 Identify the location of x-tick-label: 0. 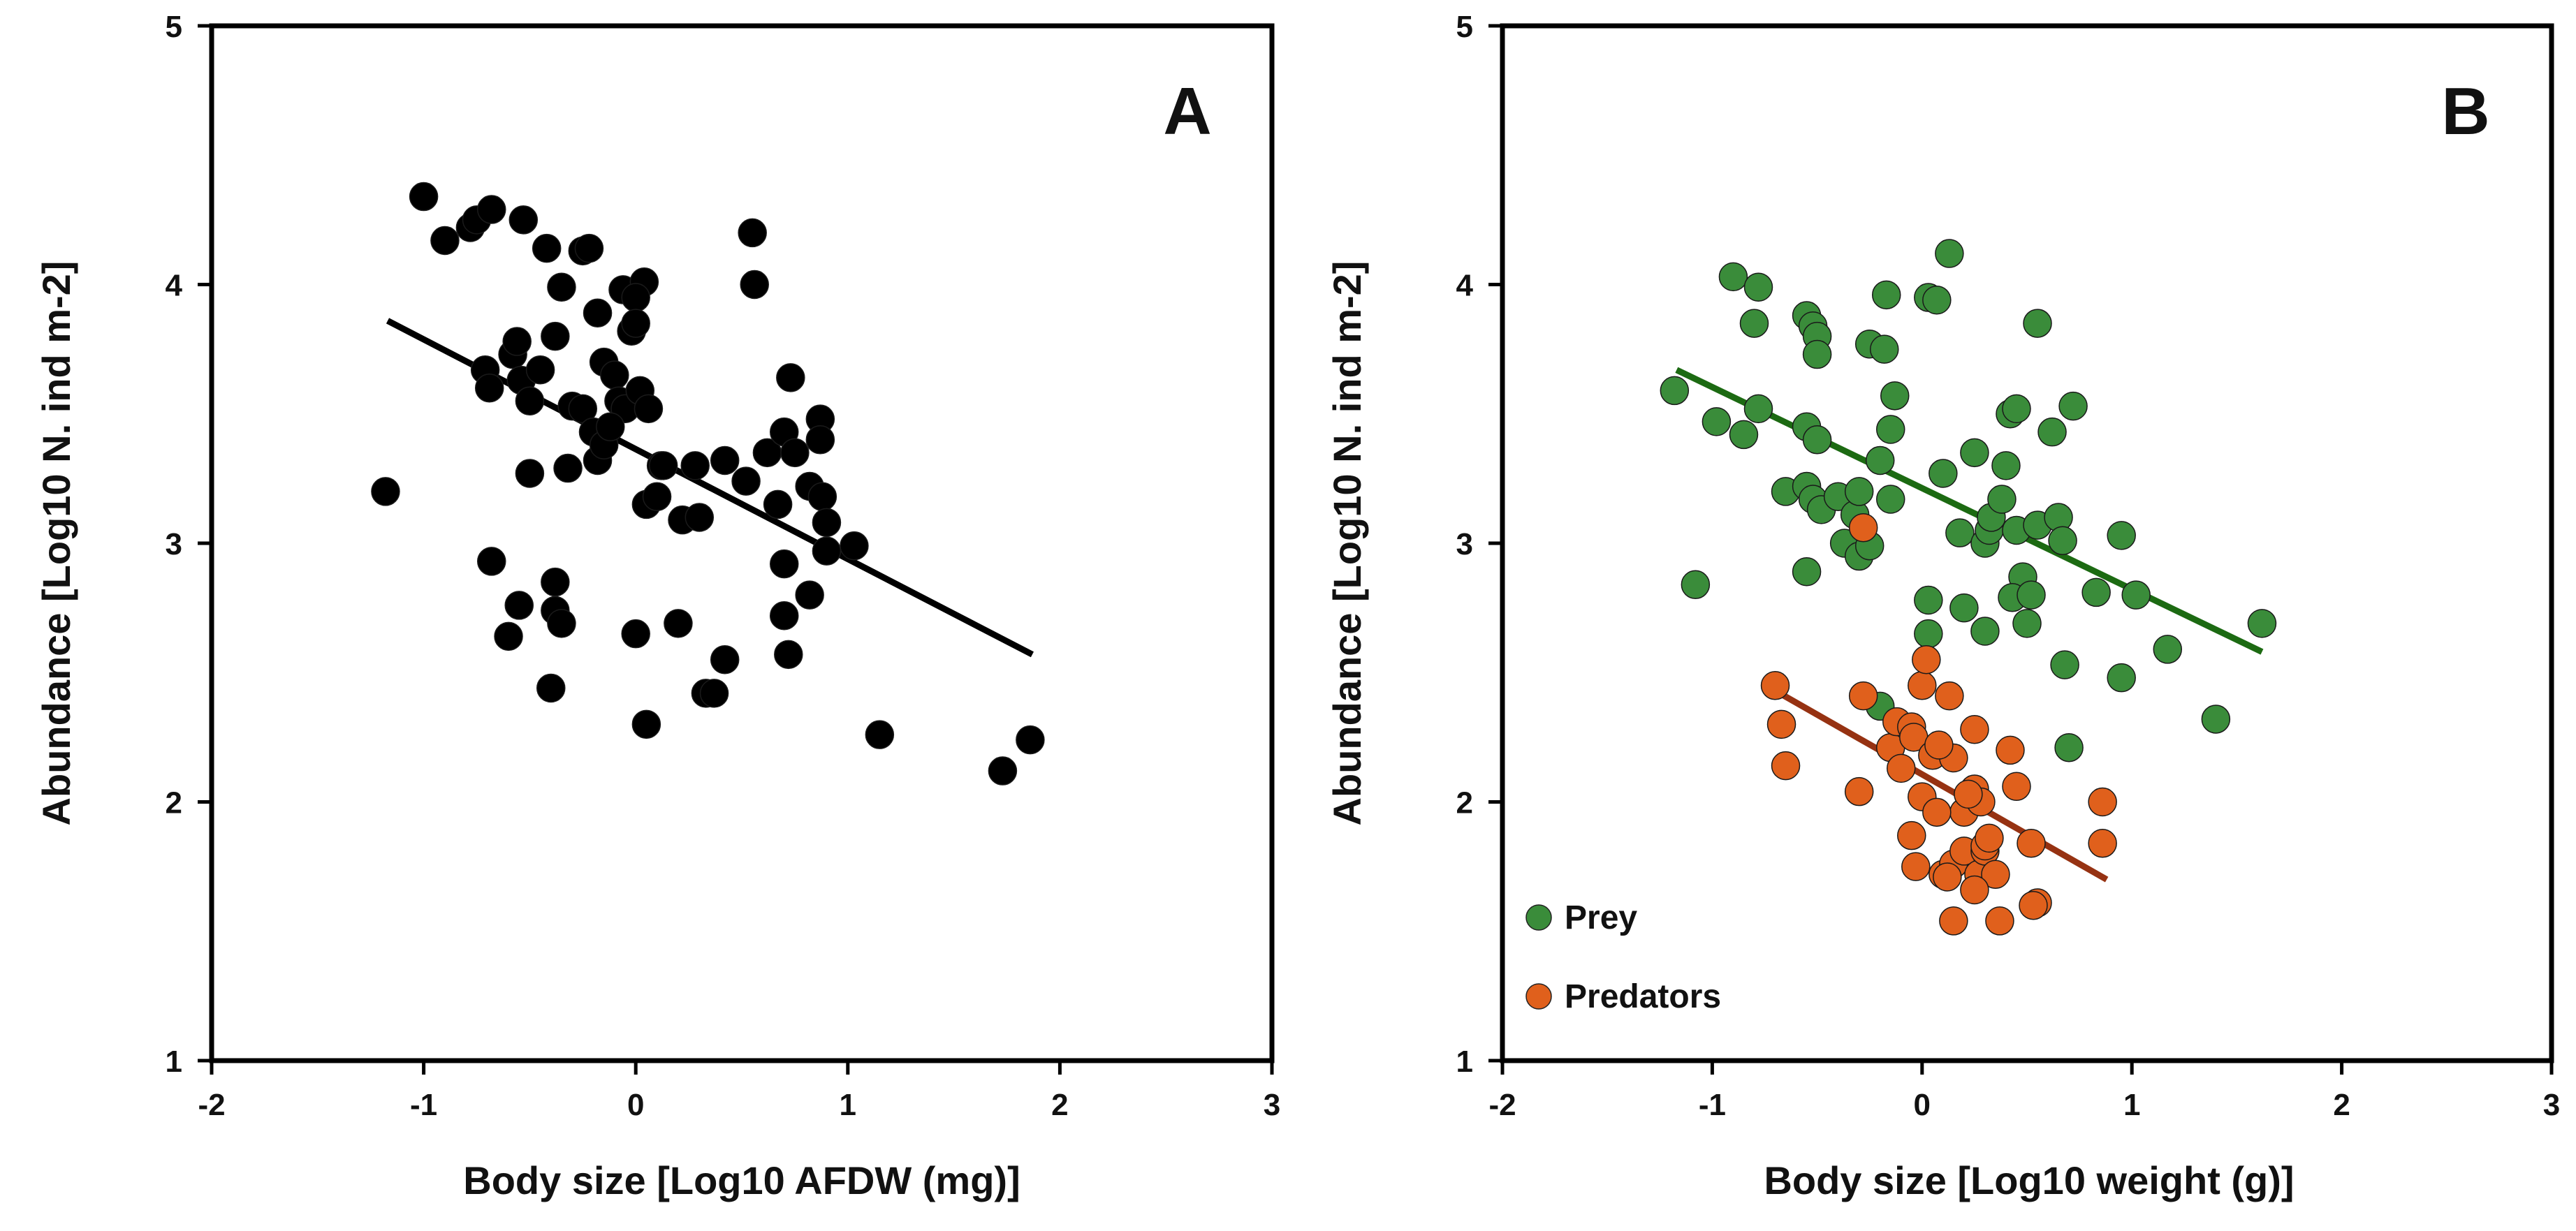
(635, 1105).